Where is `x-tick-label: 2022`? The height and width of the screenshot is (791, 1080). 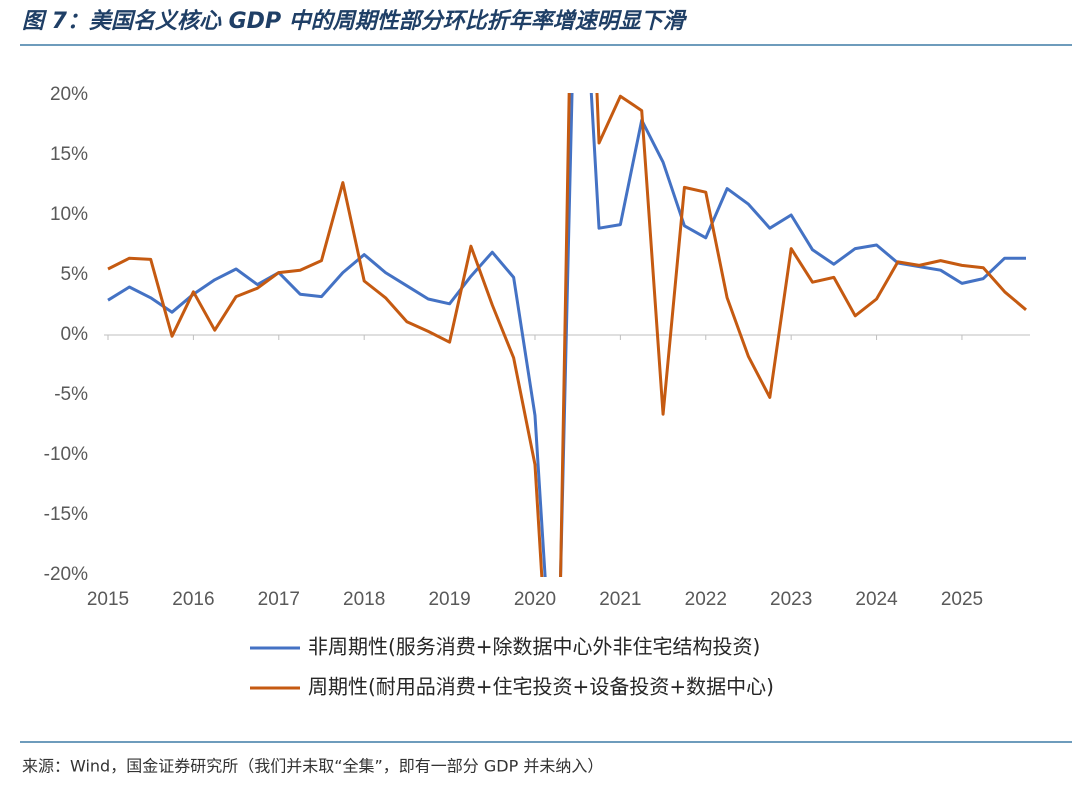 x-tick-label: 2022 is located at coordinates (706, 599).